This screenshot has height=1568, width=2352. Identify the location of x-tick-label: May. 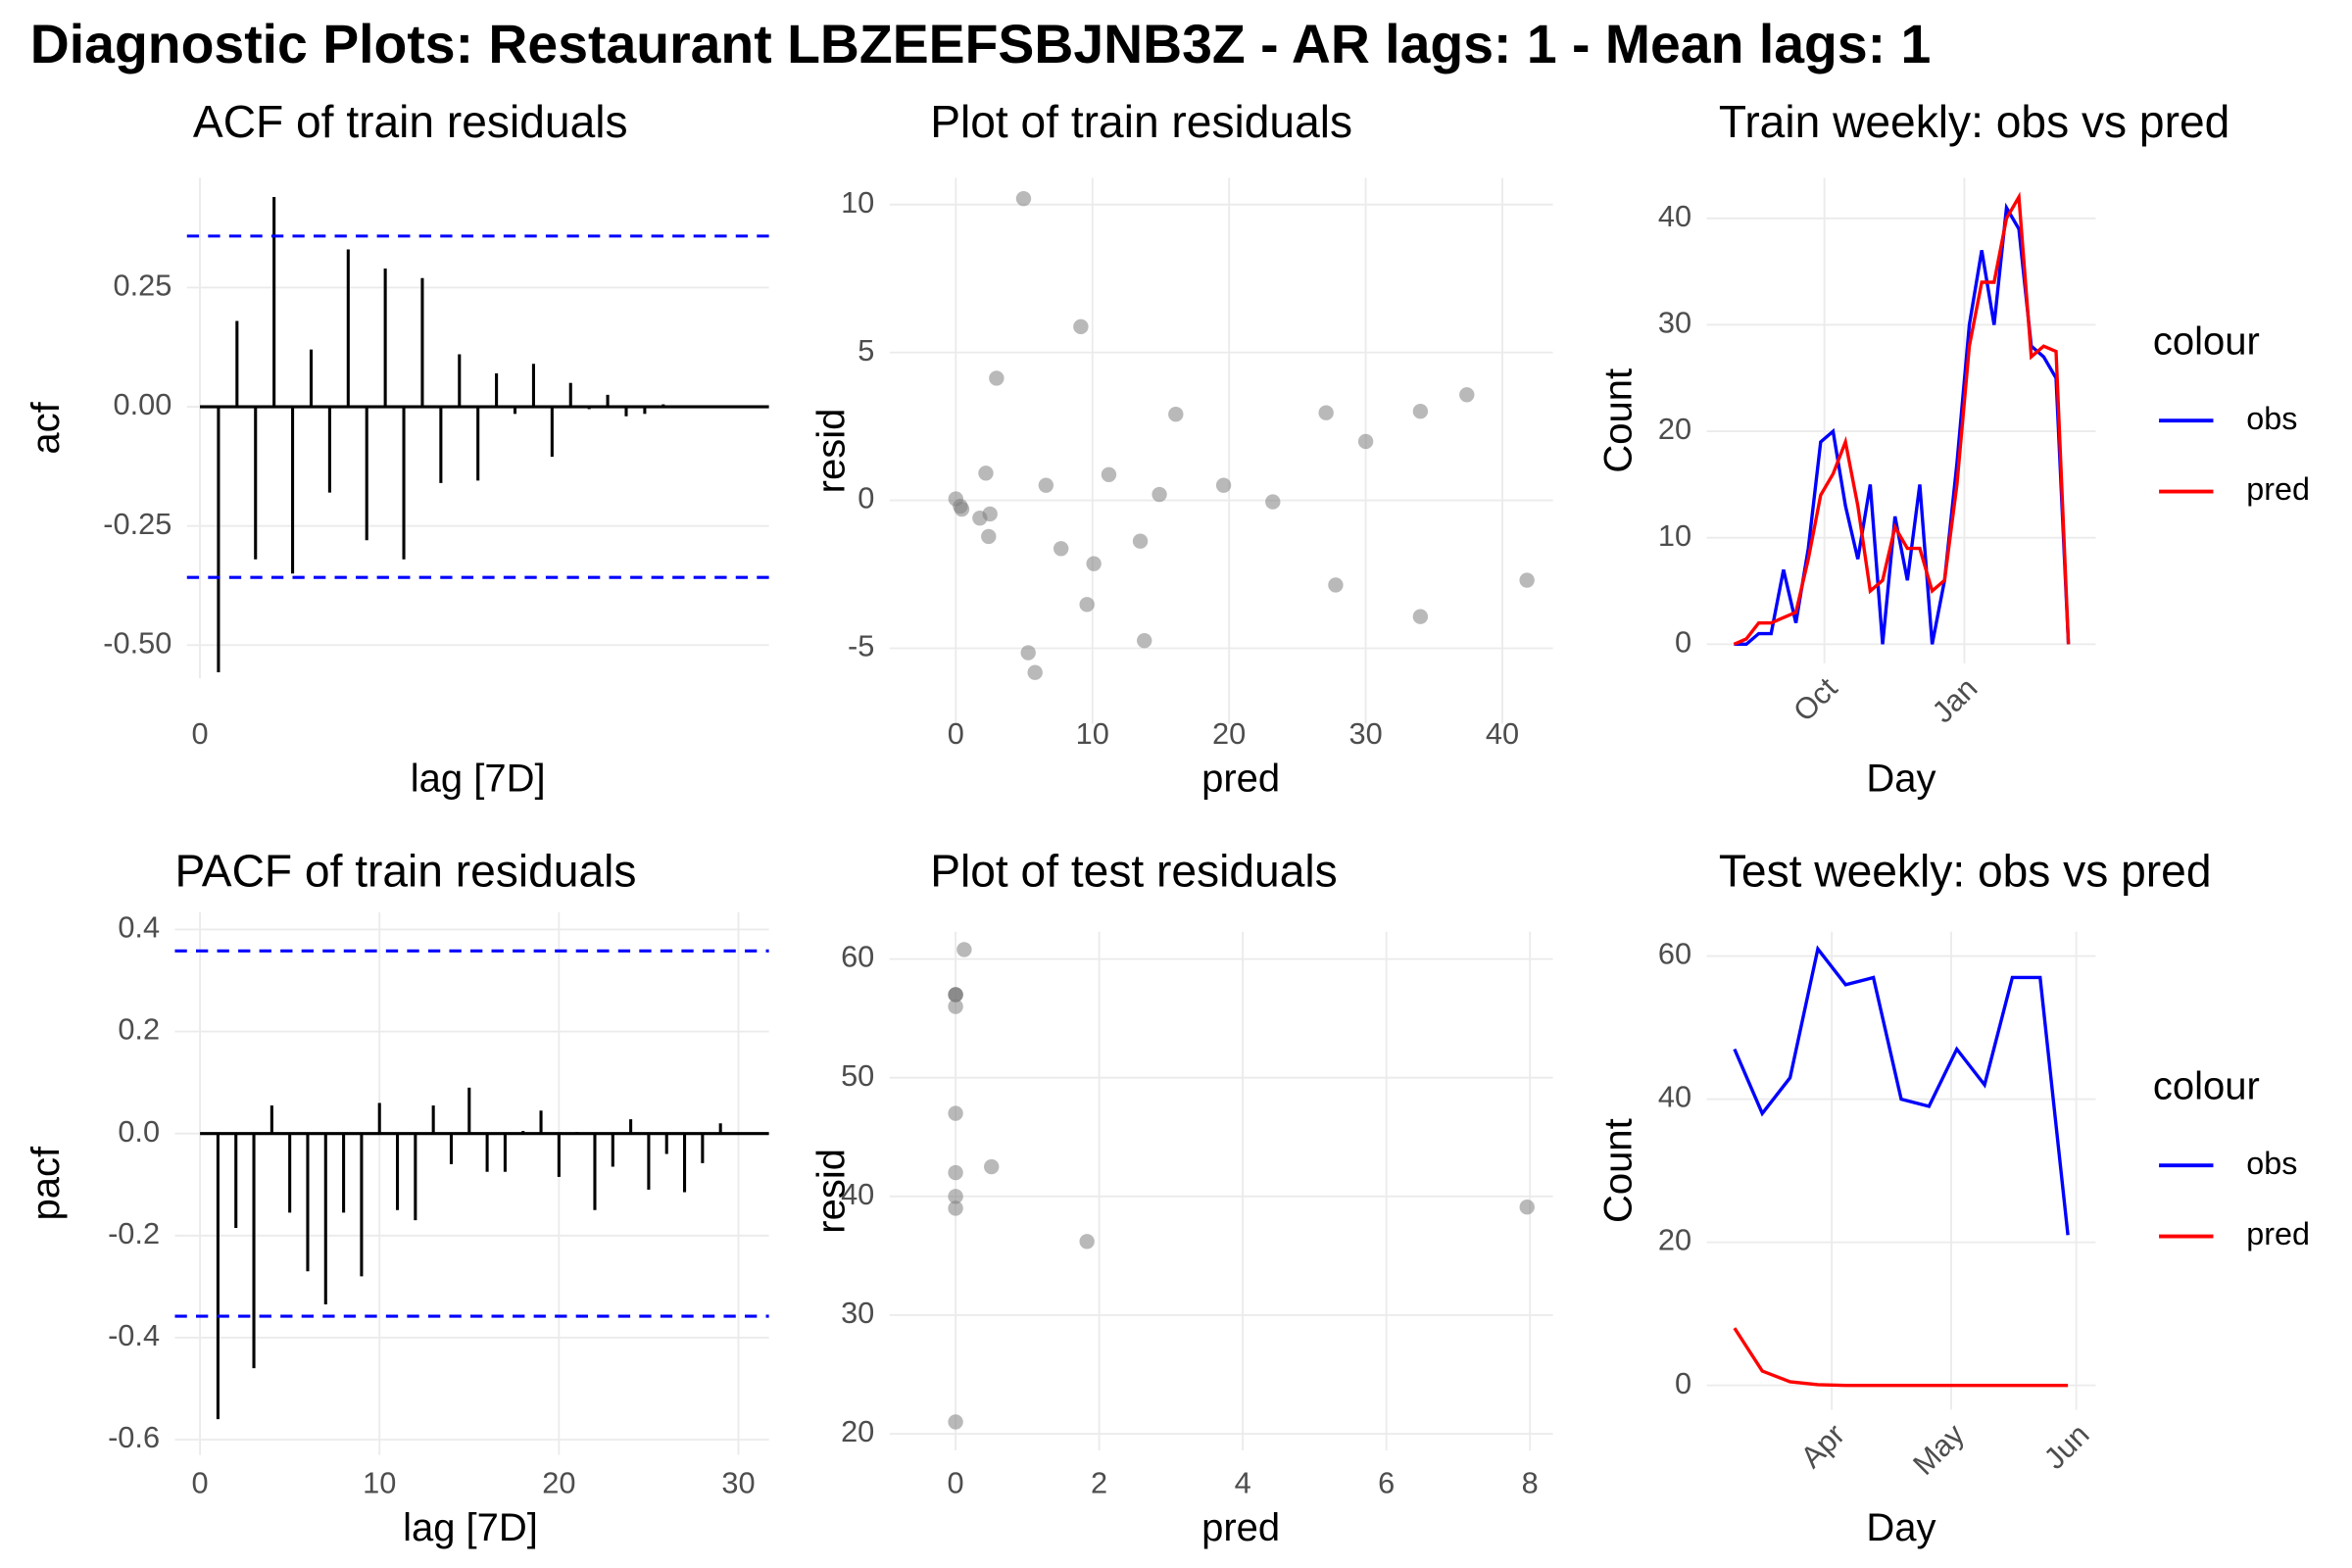
(1938, 1449).